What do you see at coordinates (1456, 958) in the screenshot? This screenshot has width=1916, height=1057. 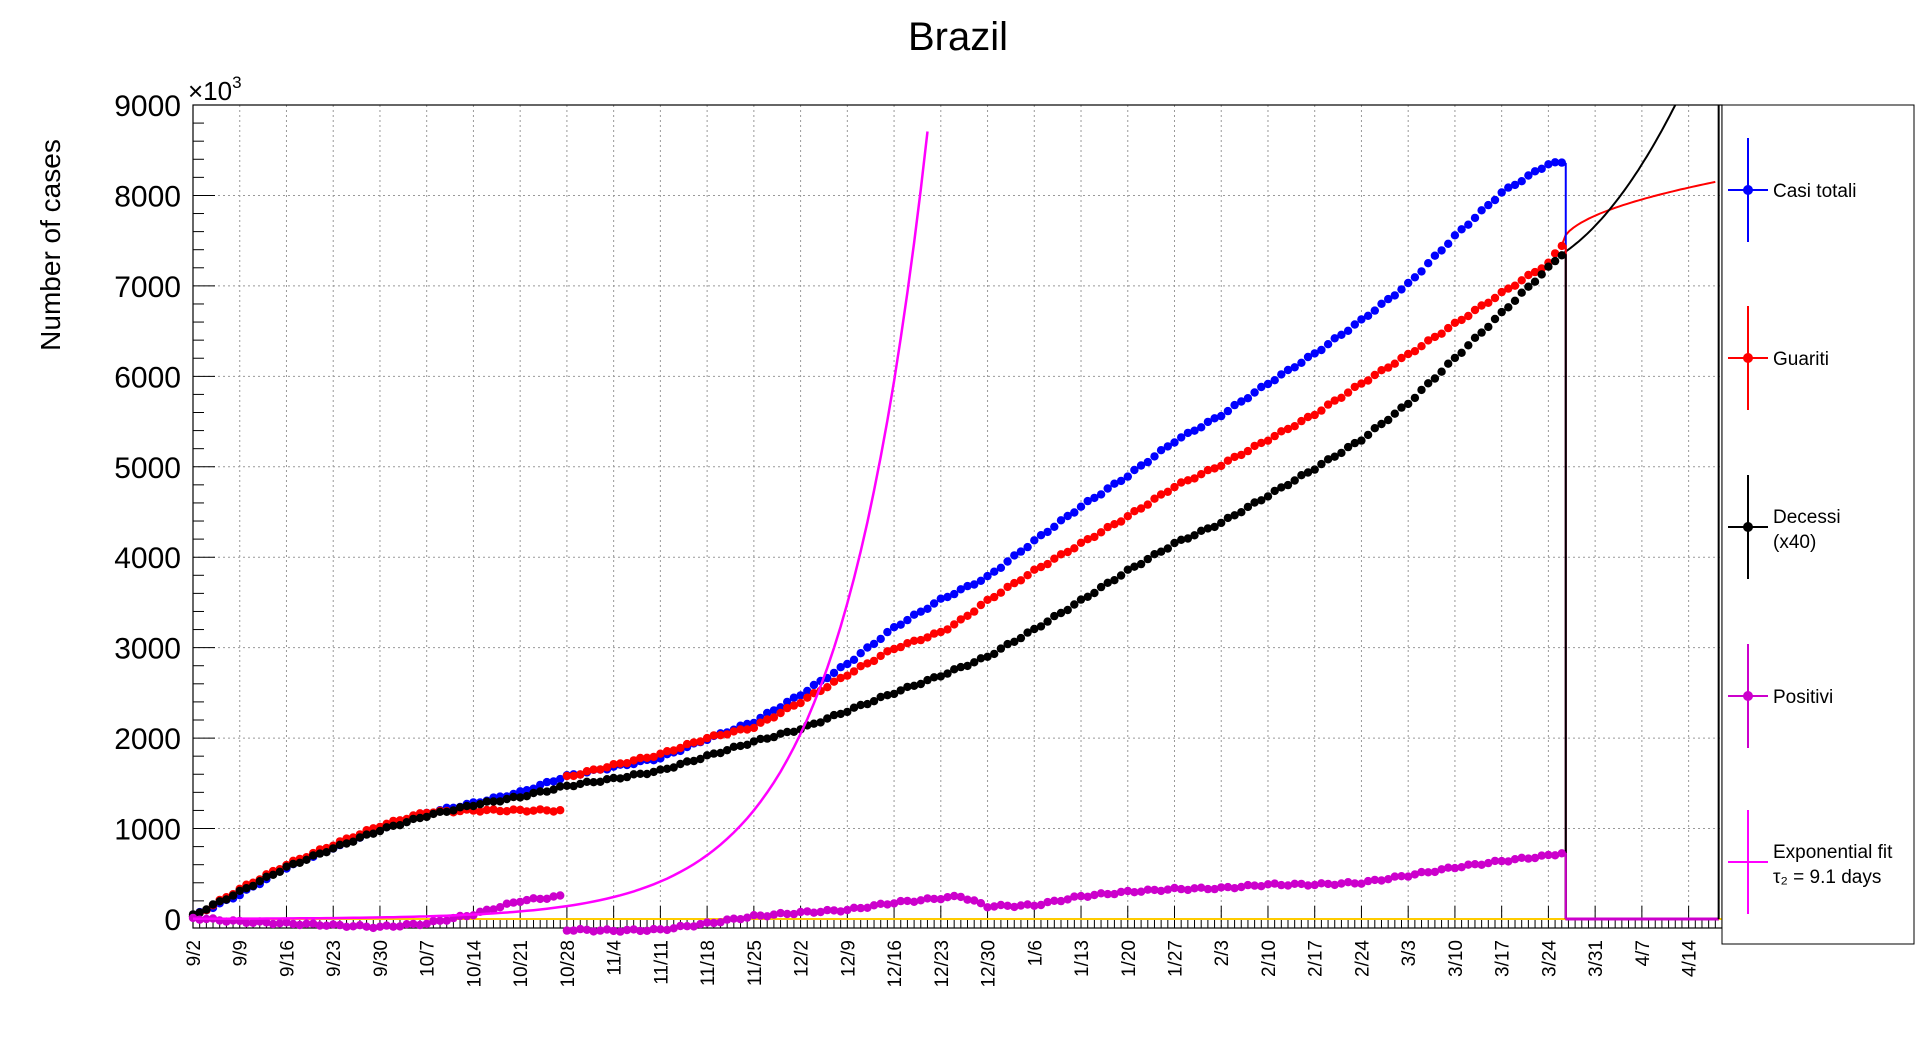 I see `x-tick-label: 3/10` at bounding box center [1456, 958].